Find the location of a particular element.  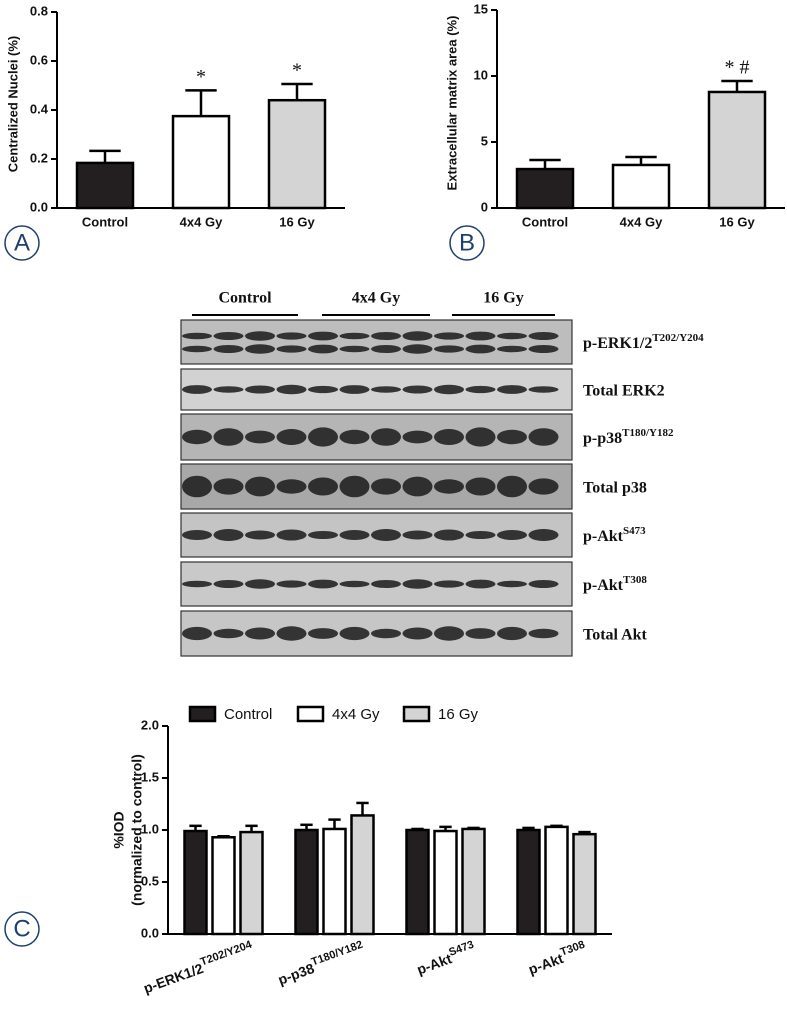

x-tick-label: p-p38T180/Y182 is located at coordinates (321, 963).